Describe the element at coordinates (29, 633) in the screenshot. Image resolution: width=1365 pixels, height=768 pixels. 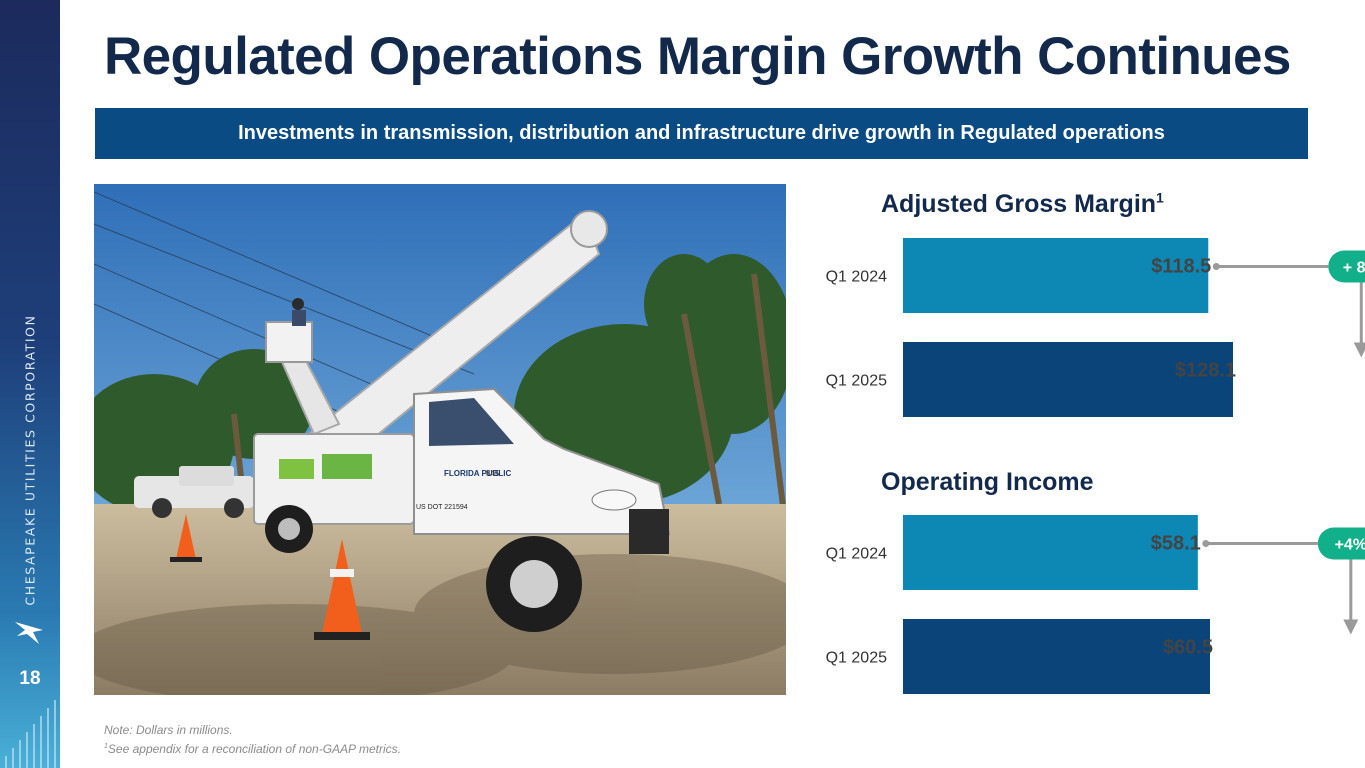
I see `bird-logo-icon` at that location.